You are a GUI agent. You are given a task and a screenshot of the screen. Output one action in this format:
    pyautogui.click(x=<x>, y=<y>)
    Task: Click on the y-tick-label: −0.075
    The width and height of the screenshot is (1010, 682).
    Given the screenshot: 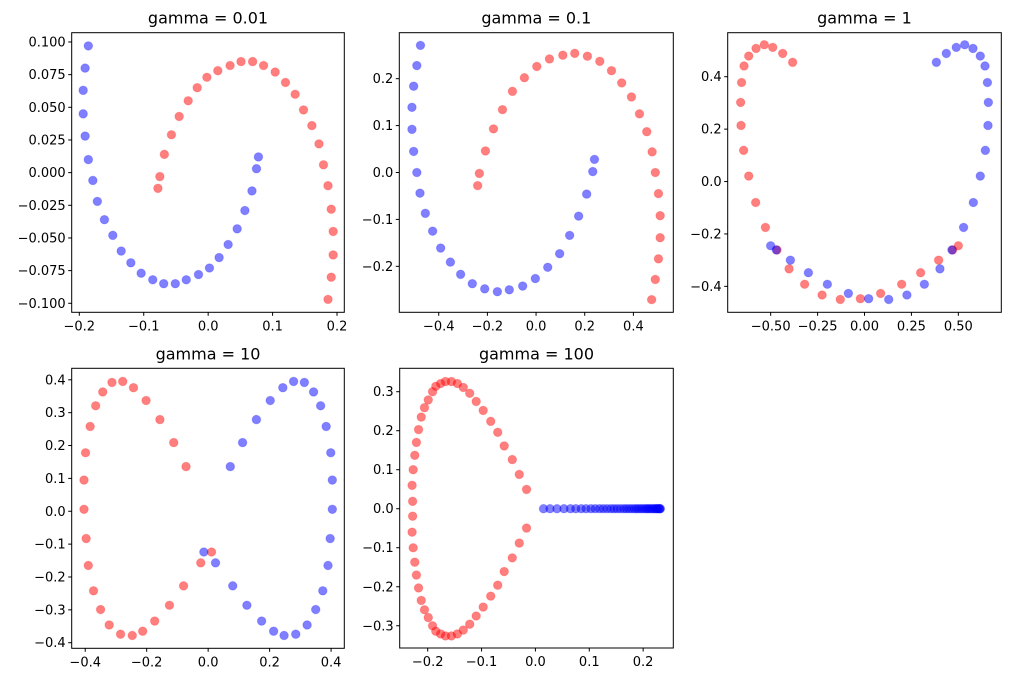 What is the action you would take?
    pyautogui.click(x=42, y=271)
    